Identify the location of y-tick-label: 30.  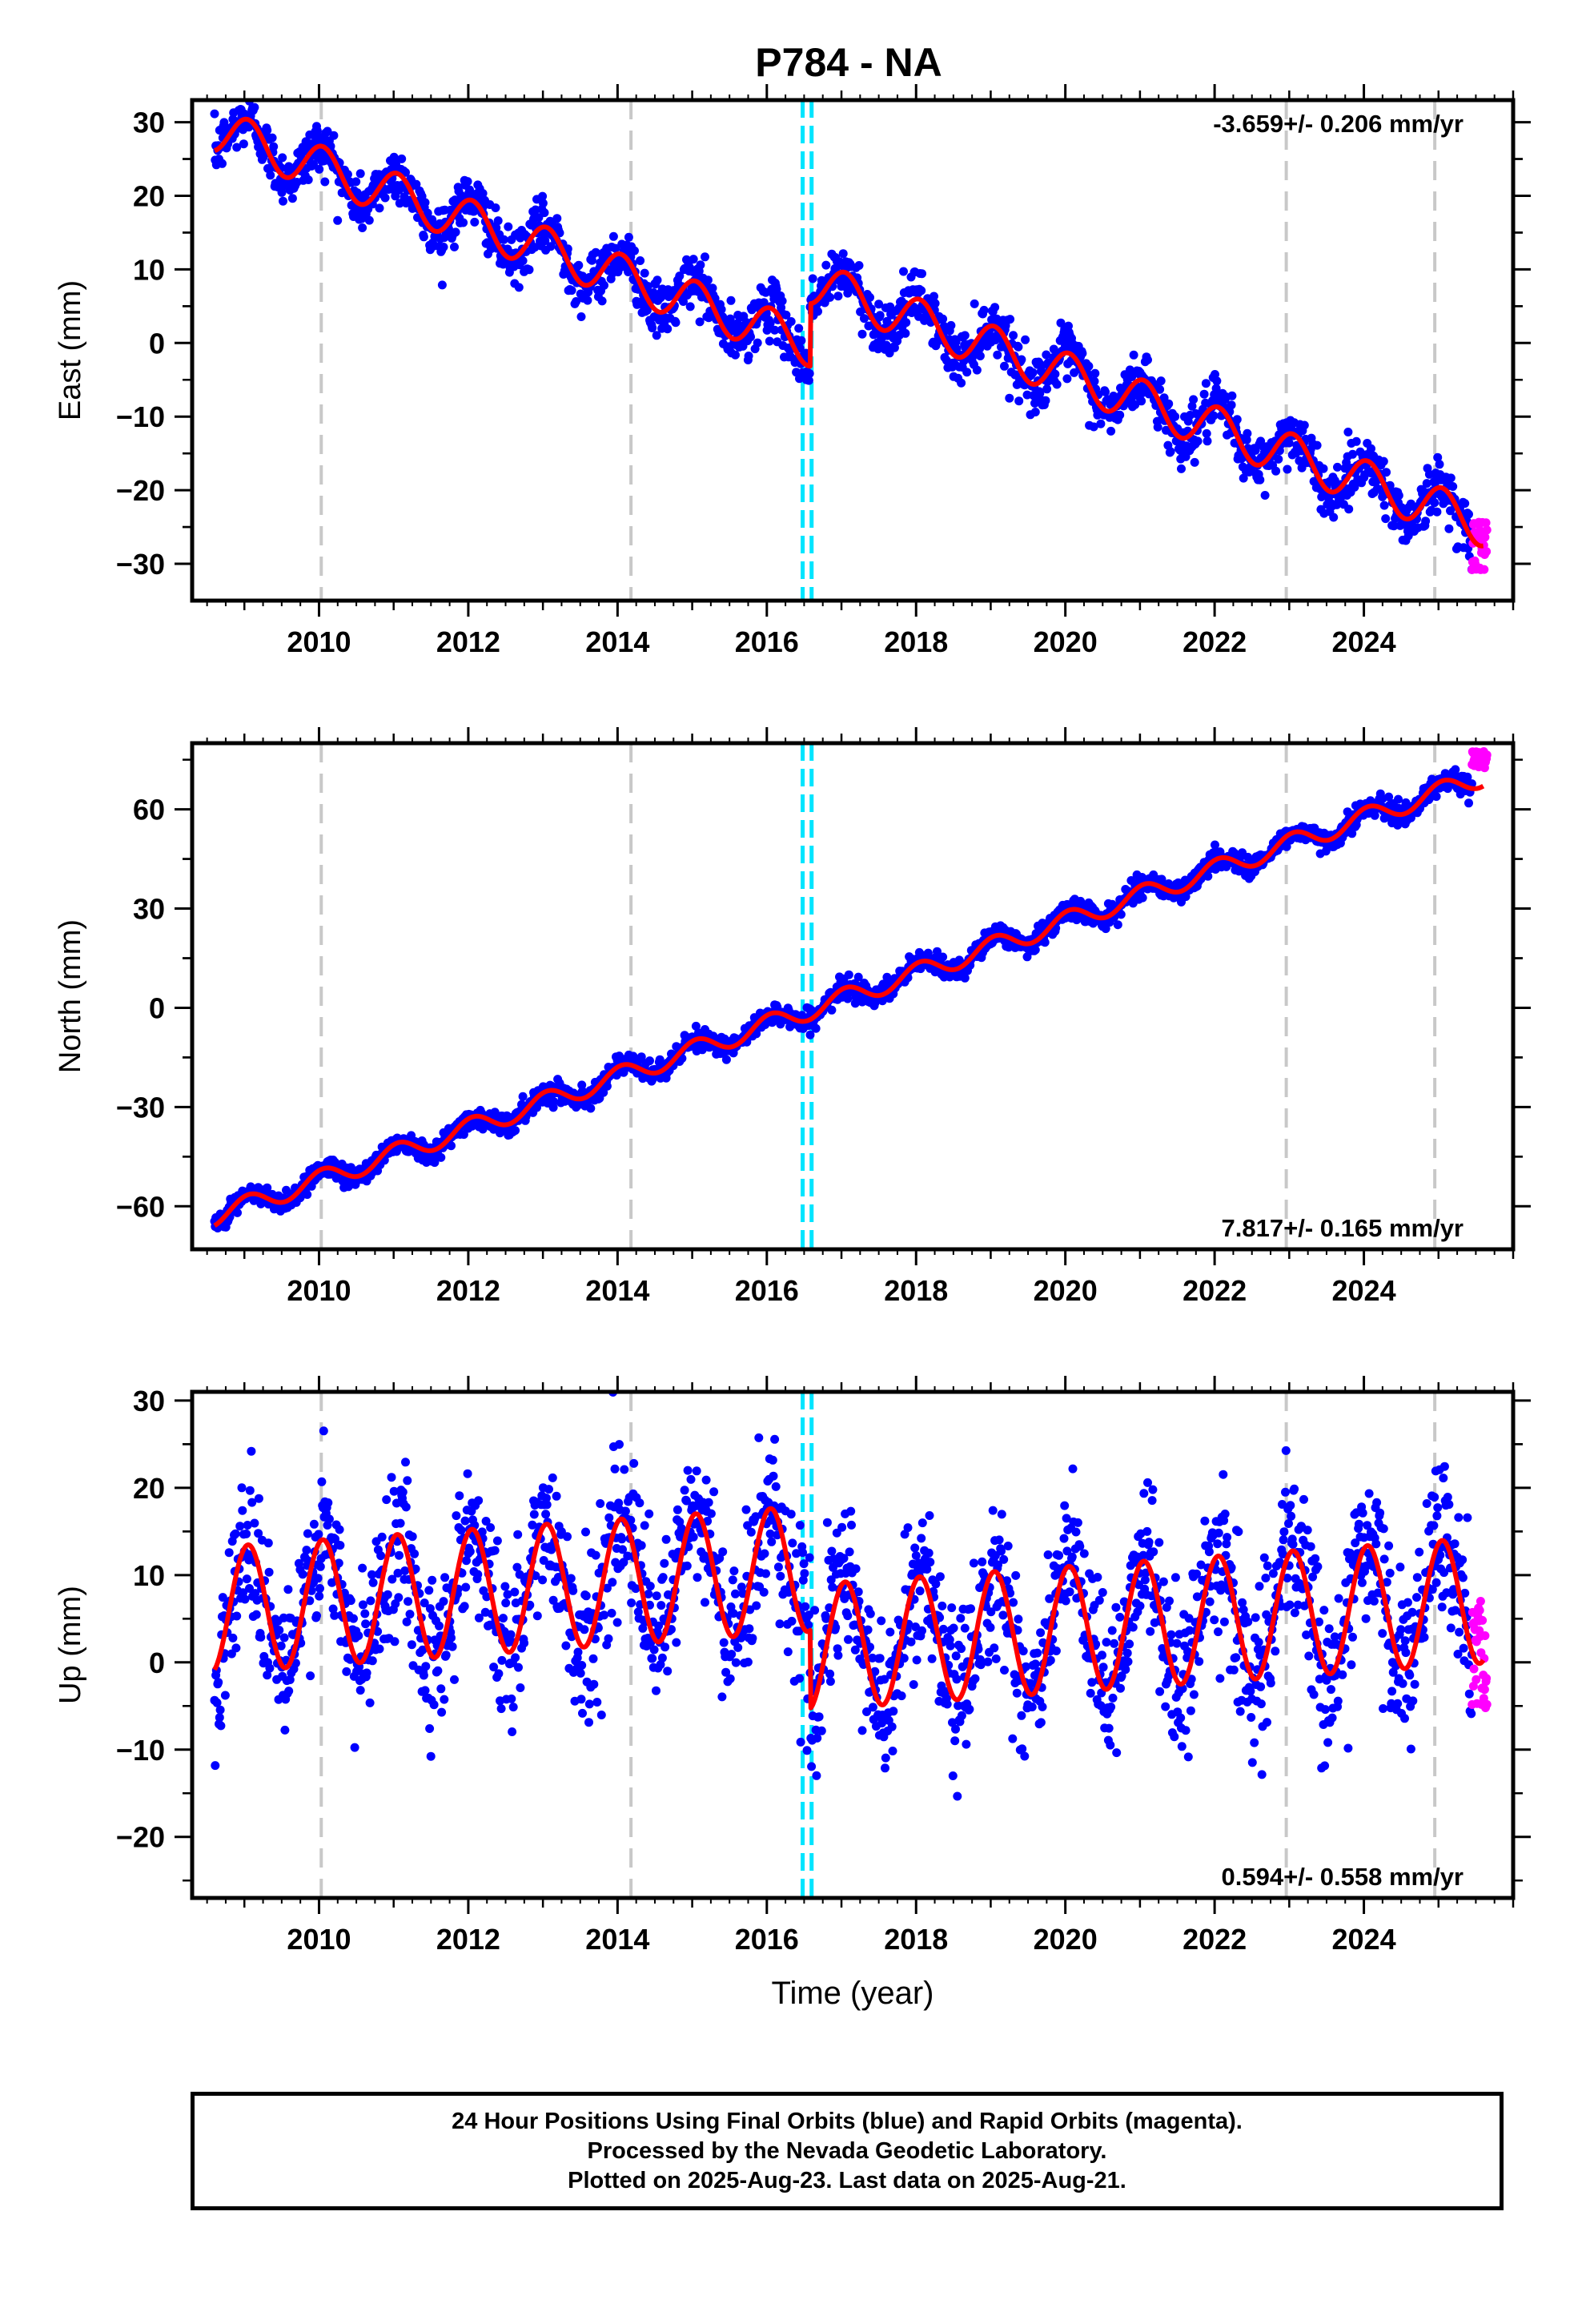
(149, 123).